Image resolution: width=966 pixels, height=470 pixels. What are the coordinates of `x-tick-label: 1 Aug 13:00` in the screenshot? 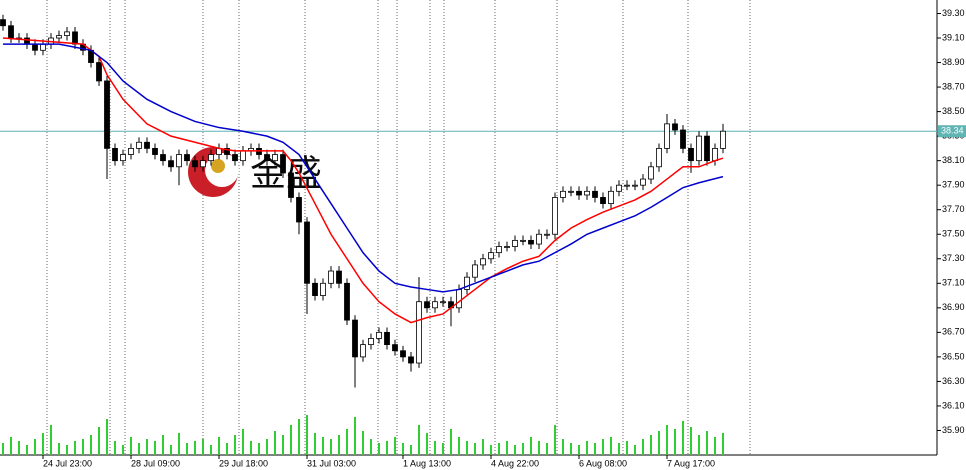 It's located at (427, 463).